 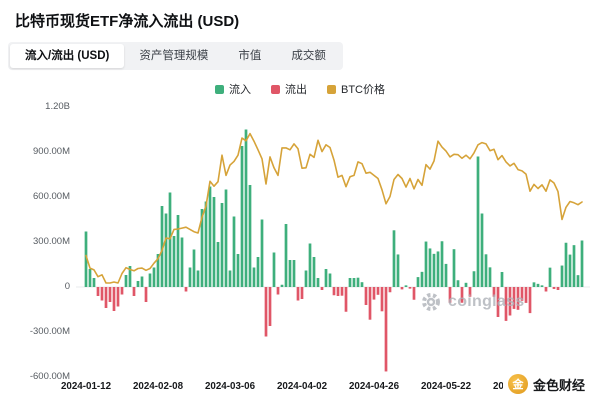 I want to click on x-axis-tick-label: 2024-02-08, so click(x=158, y=386).